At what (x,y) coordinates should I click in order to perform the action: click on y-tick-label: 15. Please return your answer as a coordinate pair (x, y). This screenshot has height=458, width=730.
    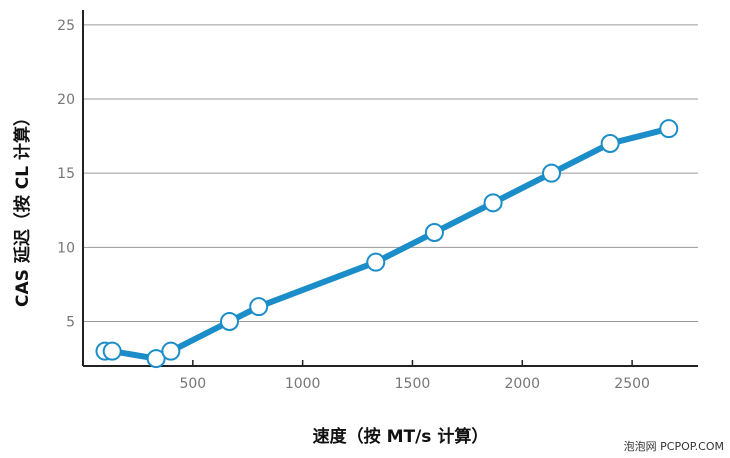
    Looking at the image, I should click on (66, 174).